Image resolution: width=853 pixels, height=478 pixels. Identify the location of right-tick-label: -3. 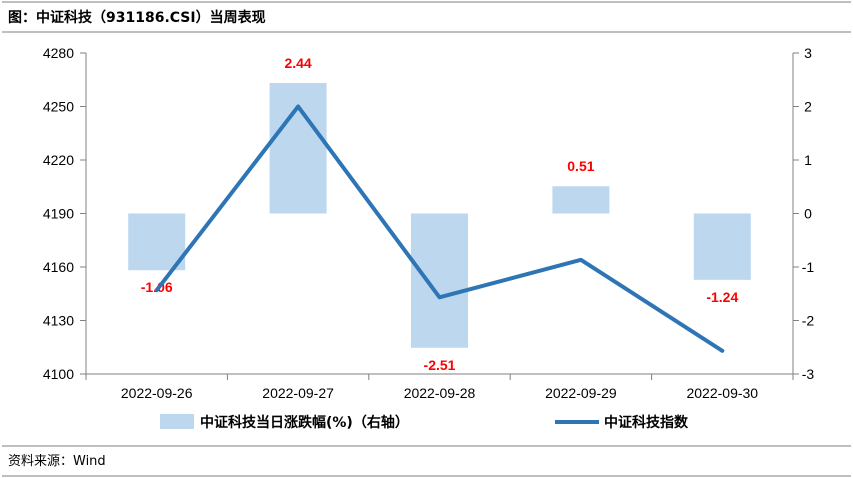
(808, 374).